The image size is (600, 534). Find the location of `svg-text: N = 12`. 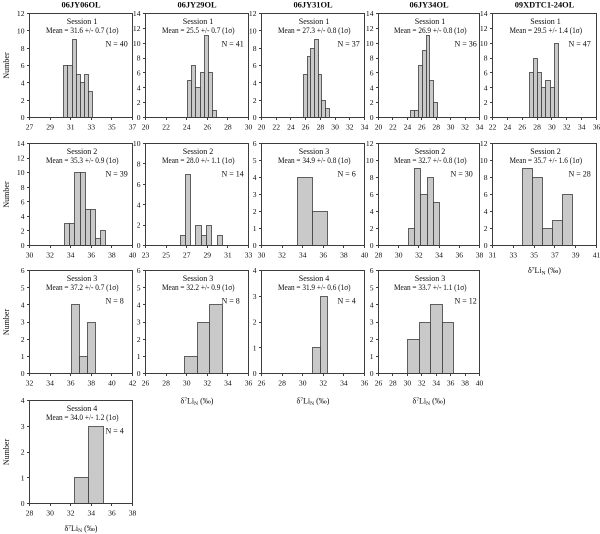

svg-text: N = 12 is located at coordinates (466, 301).